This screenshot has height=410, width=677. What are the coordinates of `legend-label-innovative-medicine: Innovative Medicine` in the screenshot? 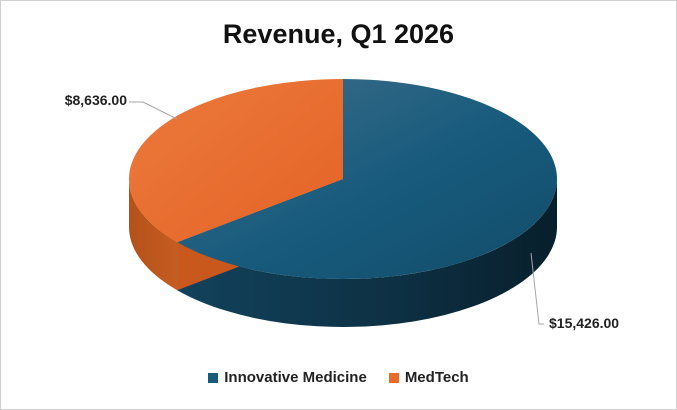 It's located at (295, 377).